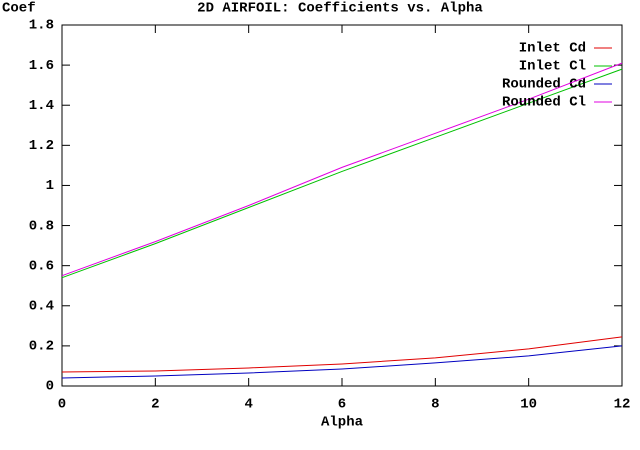 The image size is (640, 450). What do you see at coordinates (544, 85) in the screenshot?
I see `legend-label: Rounded Cd` at bounding box center [544, 85].